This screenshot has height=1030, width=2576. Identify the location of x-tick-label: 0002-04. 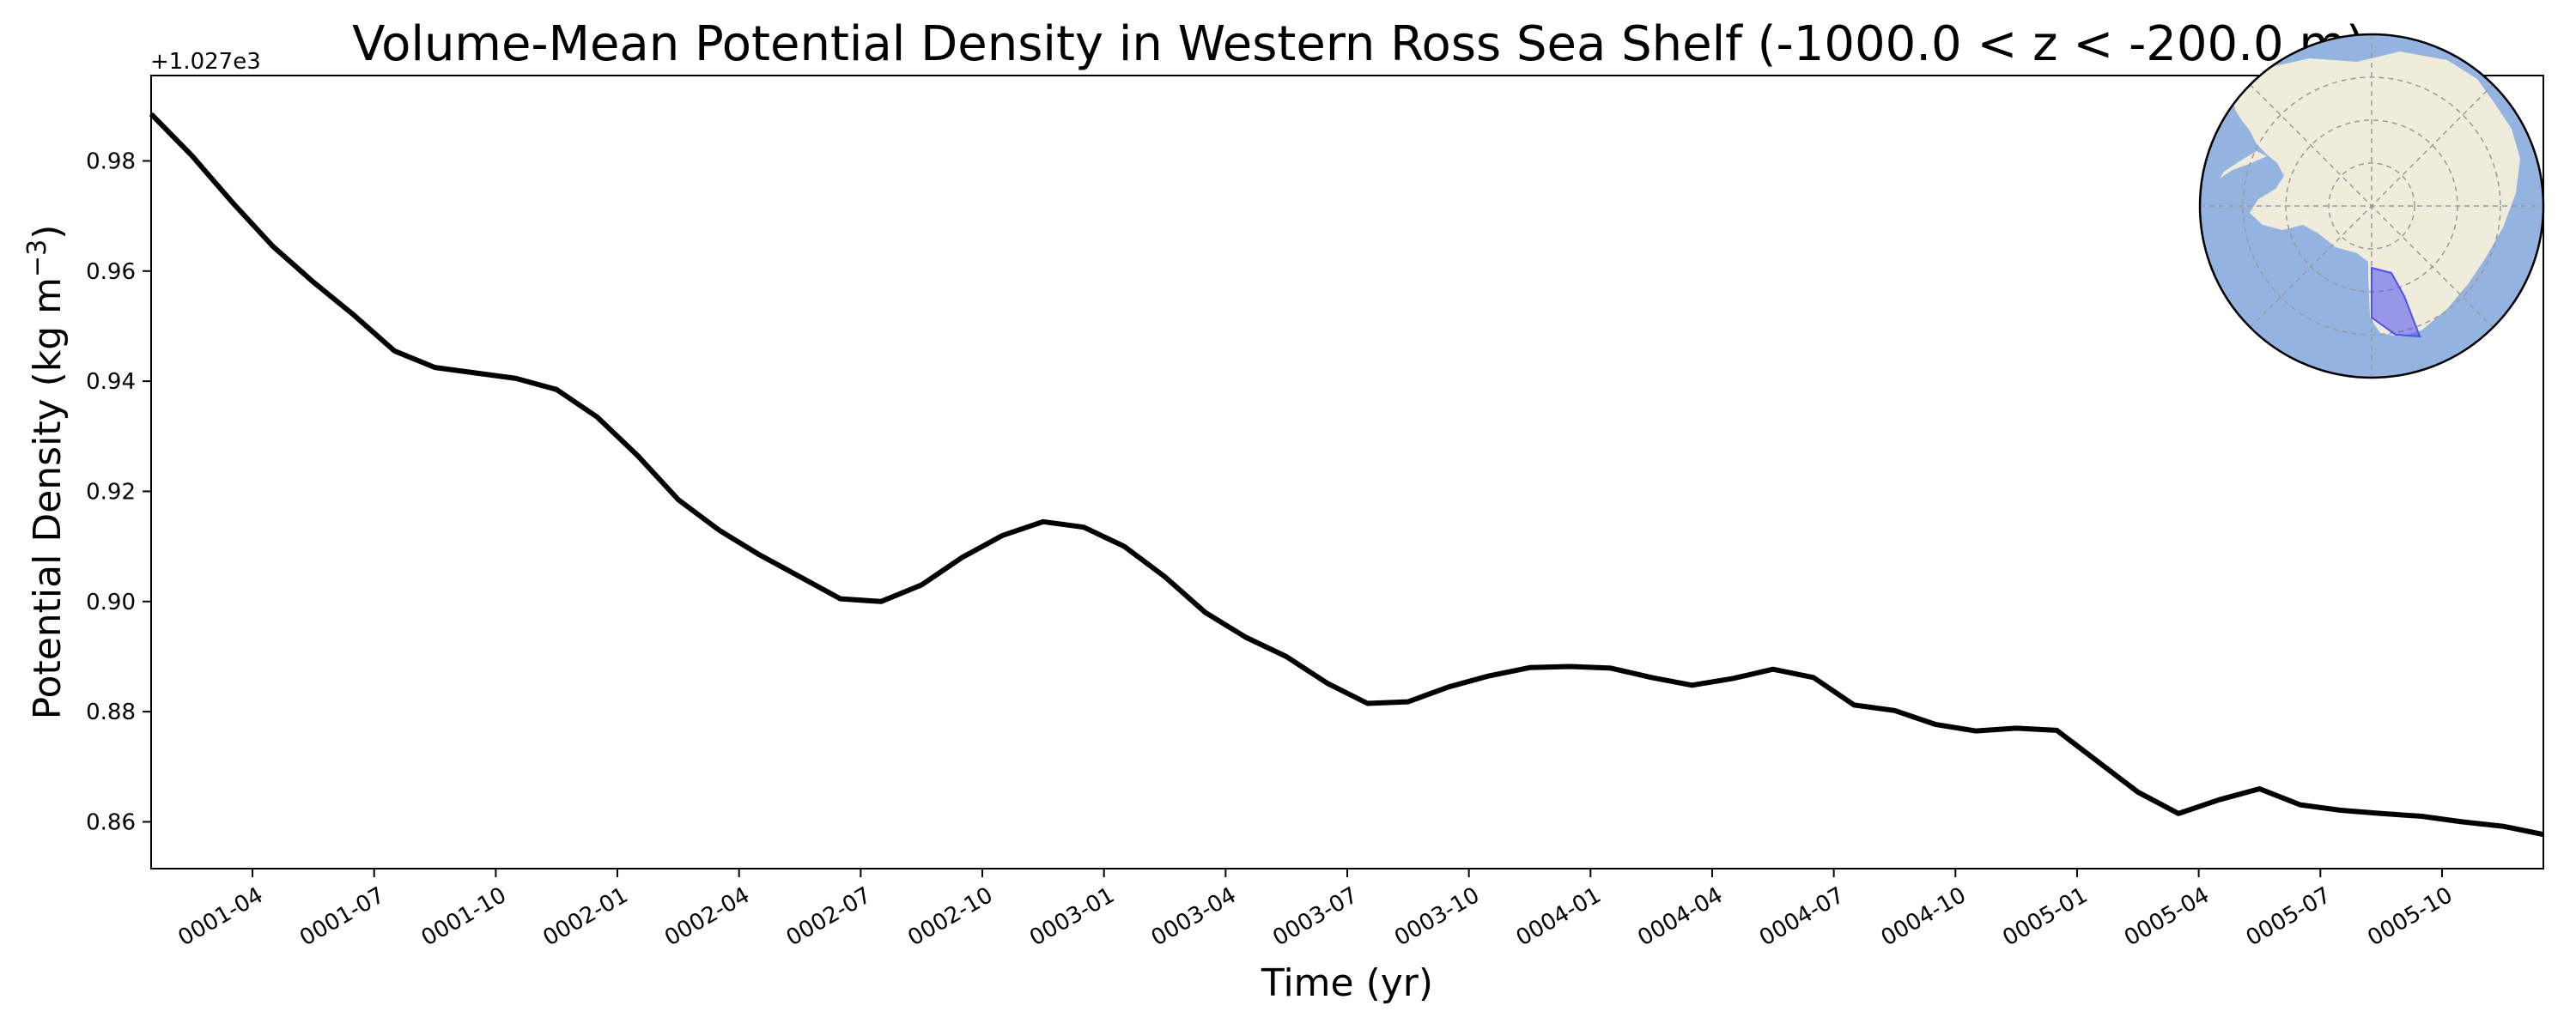
(707, 916).